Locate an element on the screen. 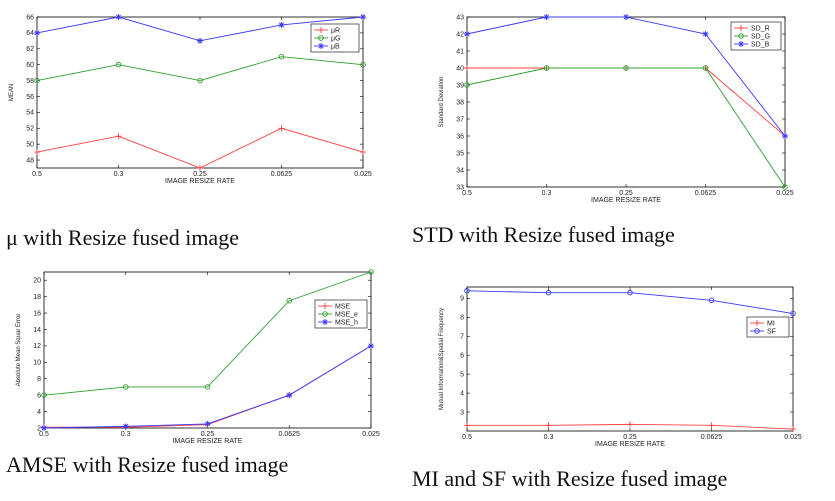  y-tick-label: 18 is located at coordinates (37, 297).